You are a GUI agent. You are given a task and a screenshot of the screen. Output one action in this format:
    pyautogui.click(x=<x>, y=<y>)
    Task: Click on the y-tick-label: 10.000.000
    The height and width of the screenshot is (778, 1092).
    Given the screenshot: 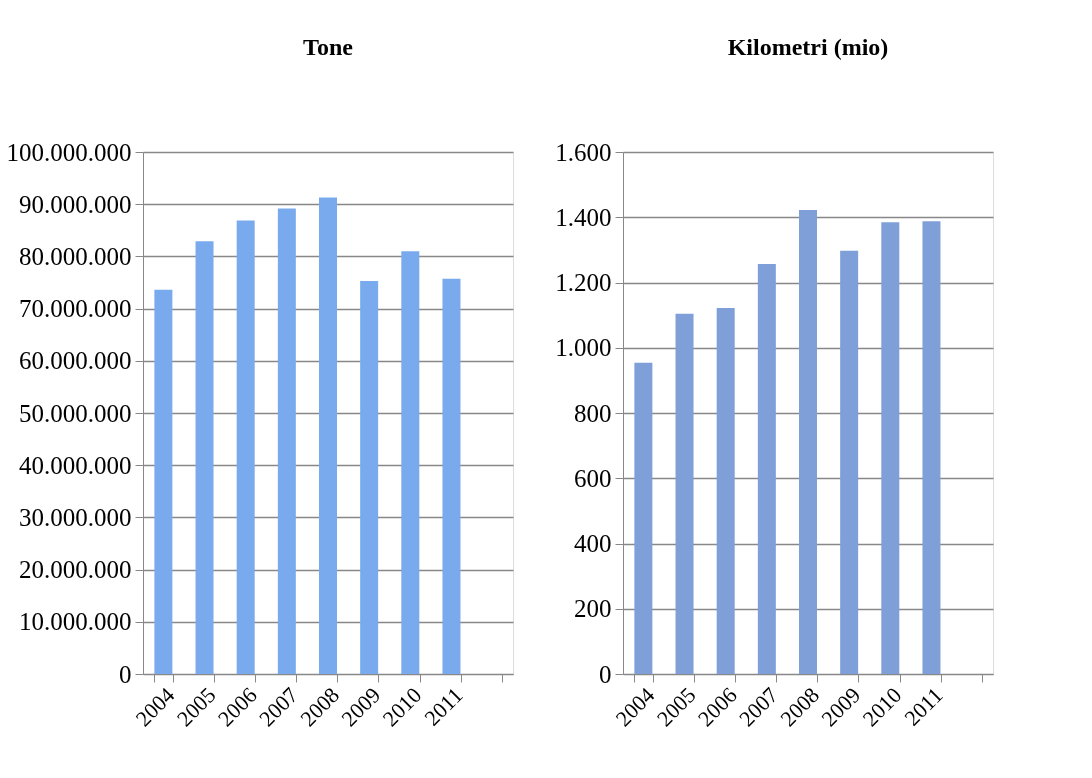 What is the action you would take?
    pyautogui.click(x=75, y=622)
    